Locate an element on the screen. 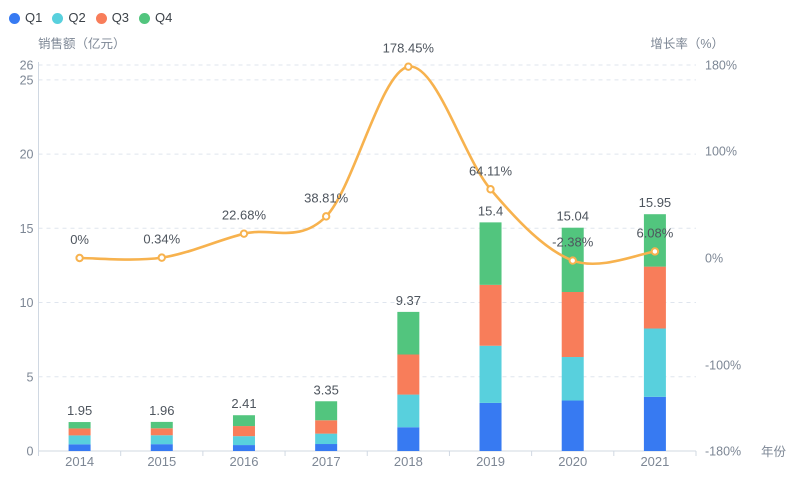  left-axis-tick-label: 5 is located at coordinates (30, 377).